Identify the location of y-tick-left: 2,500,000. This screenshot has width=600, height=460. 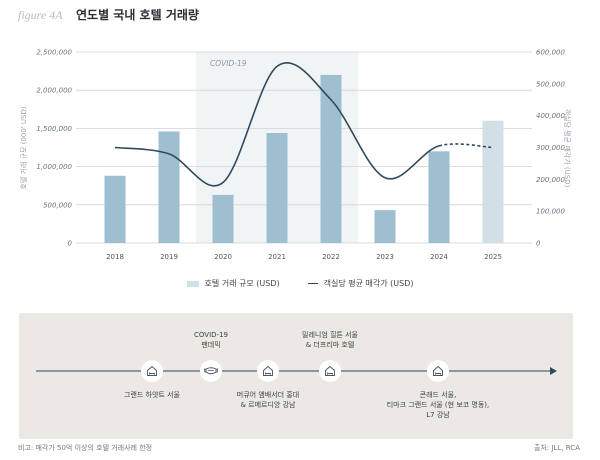
(54, 53).